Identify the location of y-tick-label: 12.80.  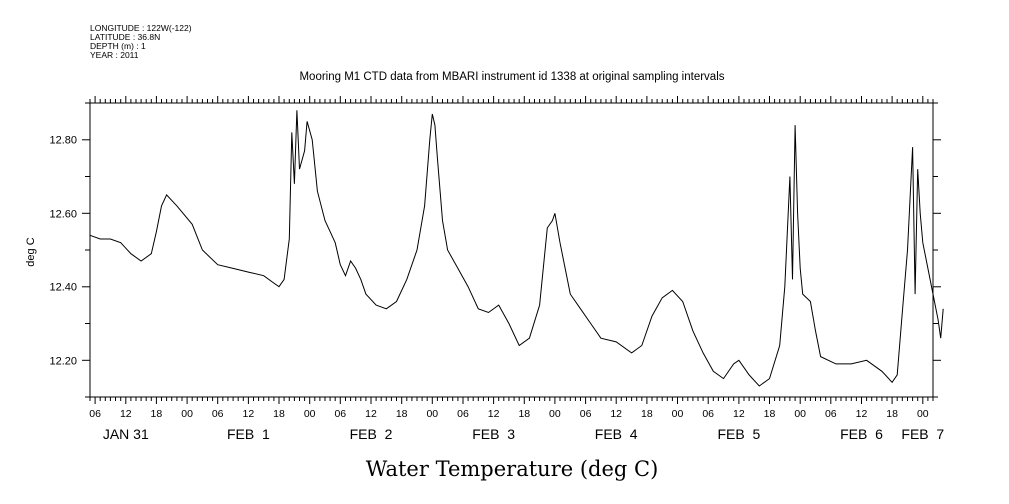
(63, 141).